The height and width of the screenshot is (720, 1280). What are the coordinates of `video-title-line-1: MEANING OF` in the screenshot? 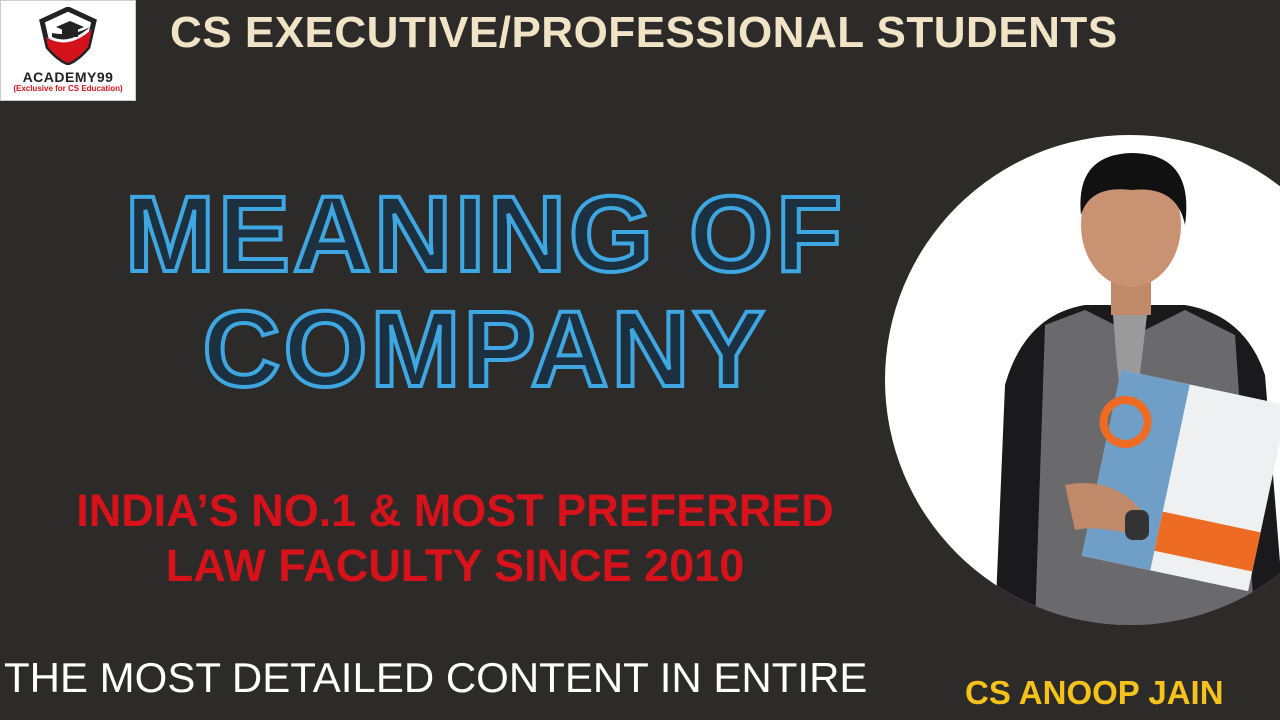 It's located at (484, 234).